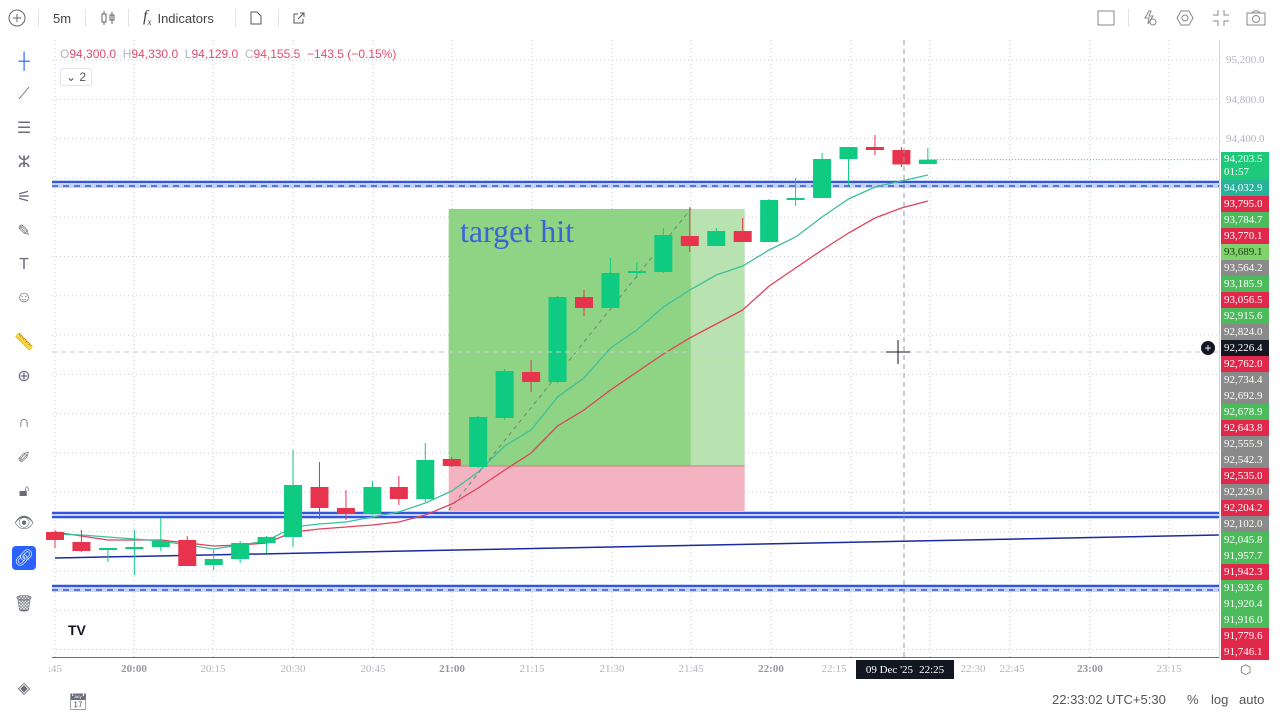 The image size is (1280, 720). What do you see at coordinates (76, 77) in the screenshot?
I see `indicators-collapse-button: ⌄ 2` at bounding box center [76, 77].